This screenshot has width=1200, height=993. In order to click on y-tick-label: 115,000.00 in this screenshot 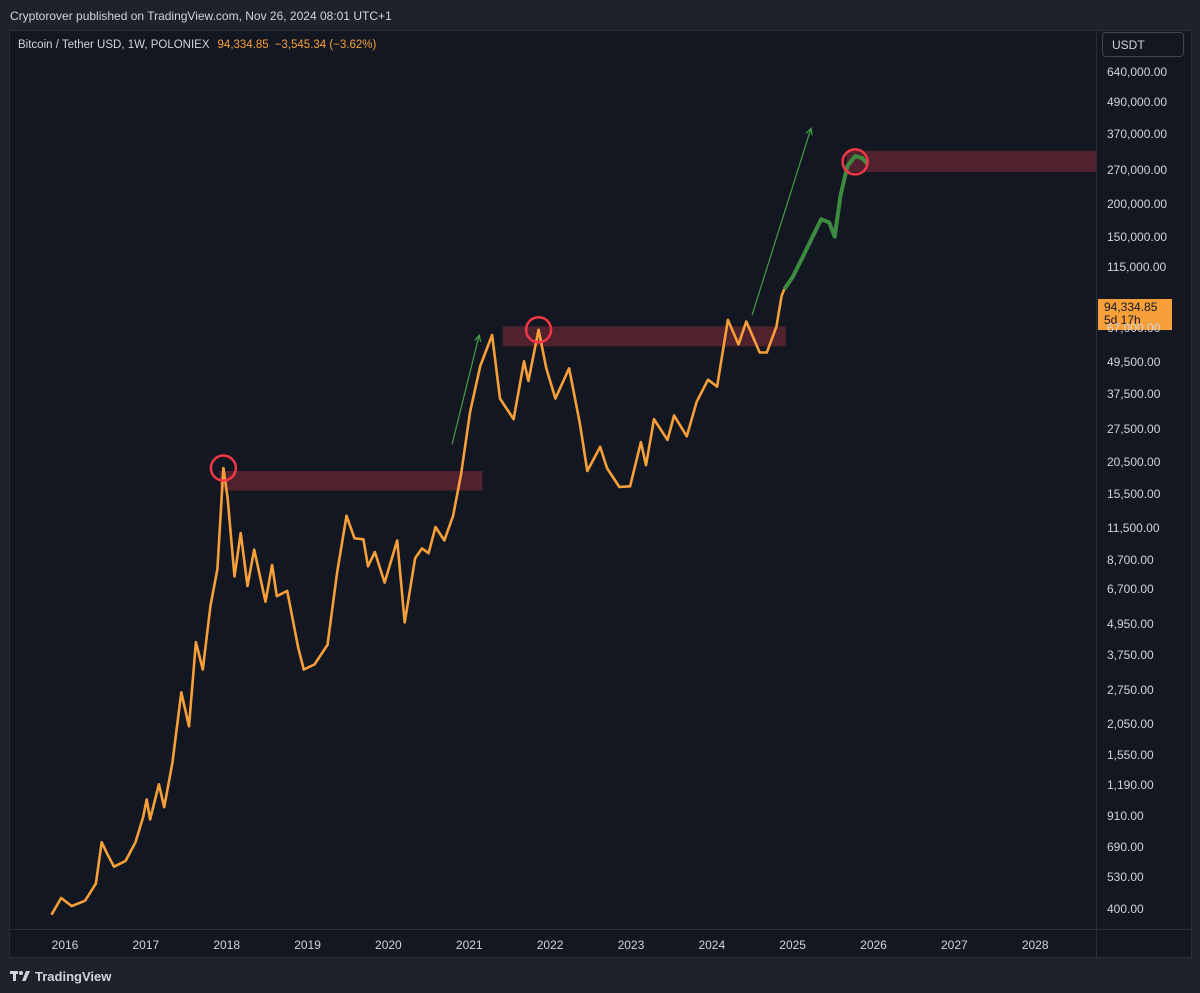, I will do `click(1137, 266)`.